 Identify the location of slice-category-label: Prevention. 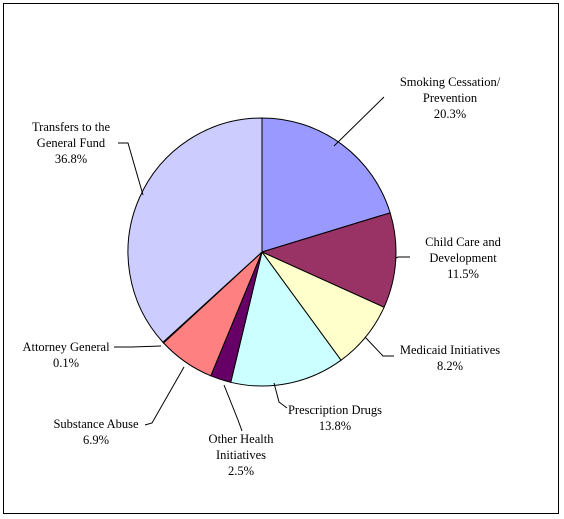
(450, 98).